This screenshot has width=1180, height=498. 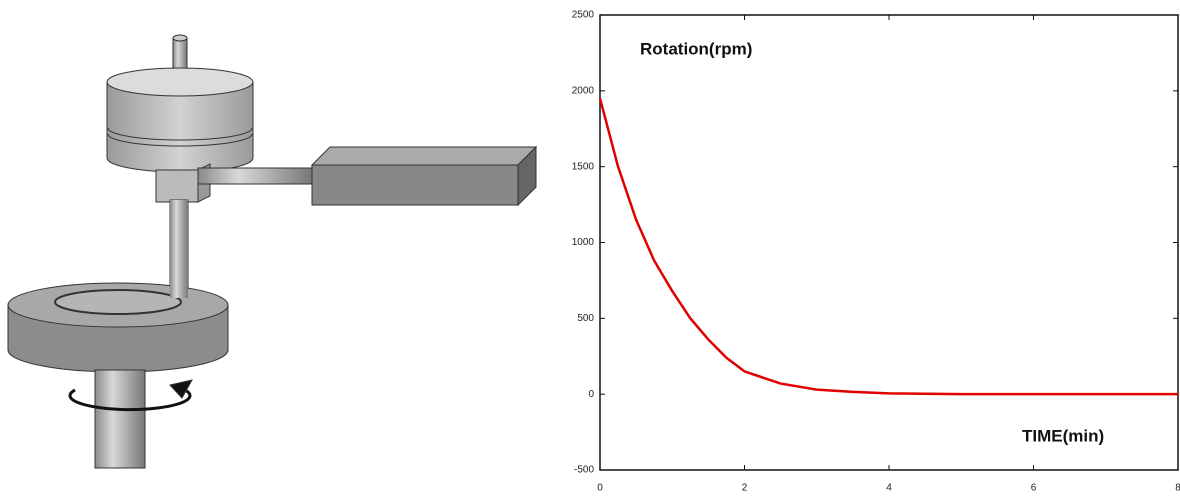 I want to click on y-tick-label: 2500, so click(x=583, y=15).